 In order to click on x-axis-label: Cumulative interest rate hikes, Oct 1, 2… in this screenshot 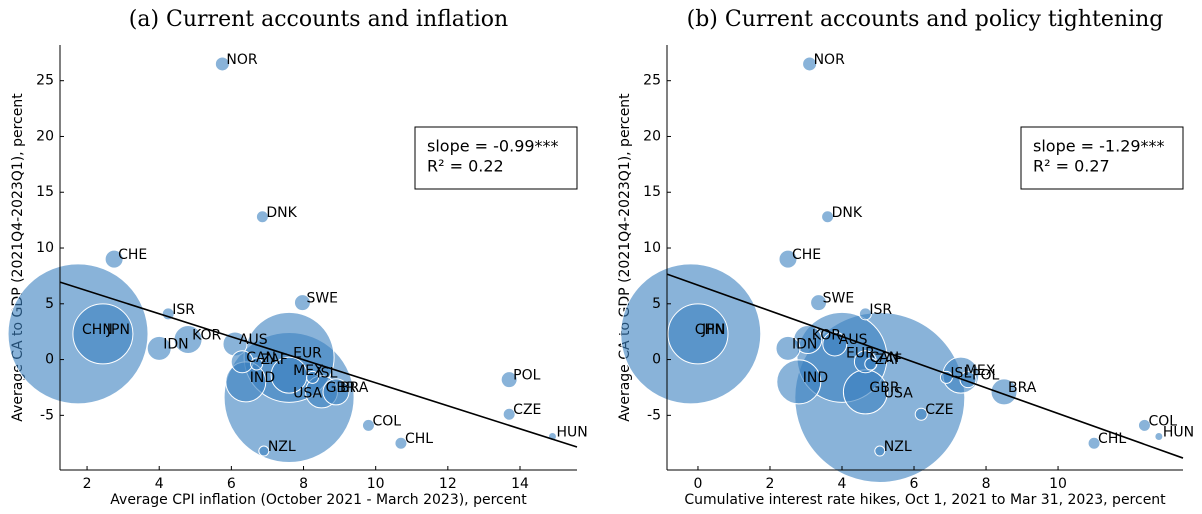, I will do `click(925, 500)`.